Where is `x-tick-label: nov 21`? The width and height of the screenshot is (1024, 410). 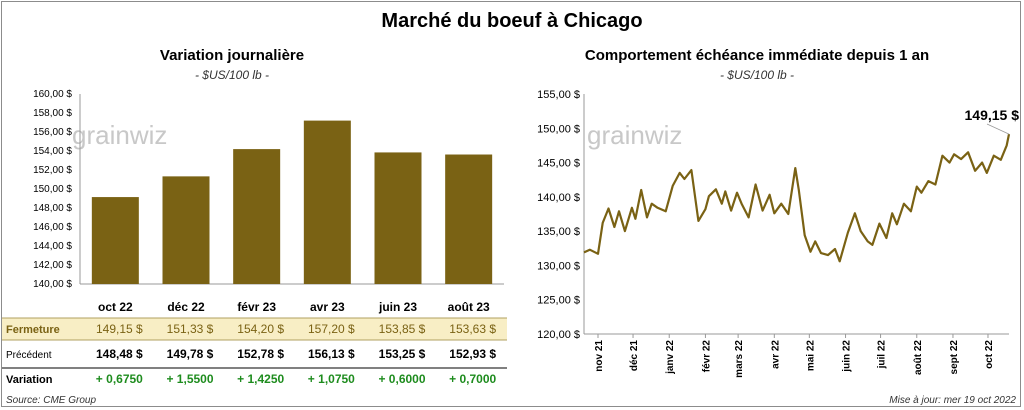 x-tick-label: nov 21 is located at coordinates (599, 356).